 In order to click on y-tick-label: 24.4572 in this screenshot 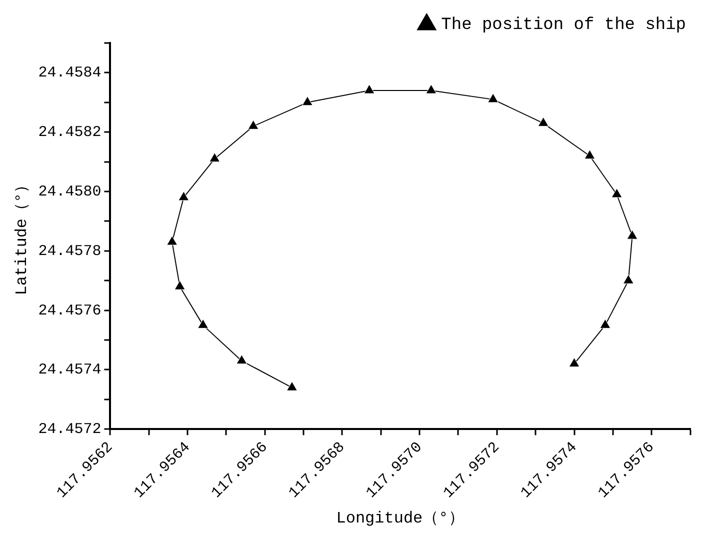, I will do `click(70, 429)`.